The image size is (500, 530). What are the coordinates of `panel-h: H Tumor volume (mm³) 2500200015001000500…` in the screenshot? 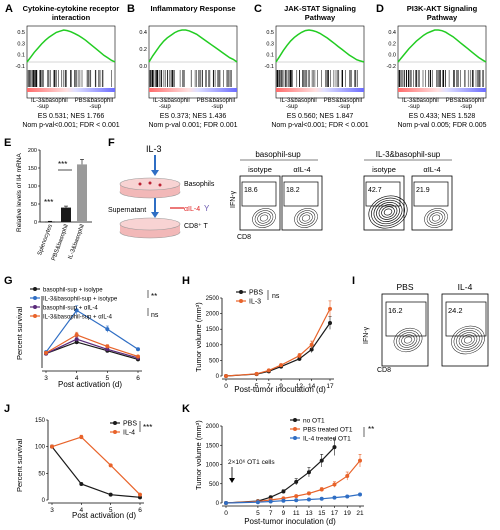 It's located at (258, 334).